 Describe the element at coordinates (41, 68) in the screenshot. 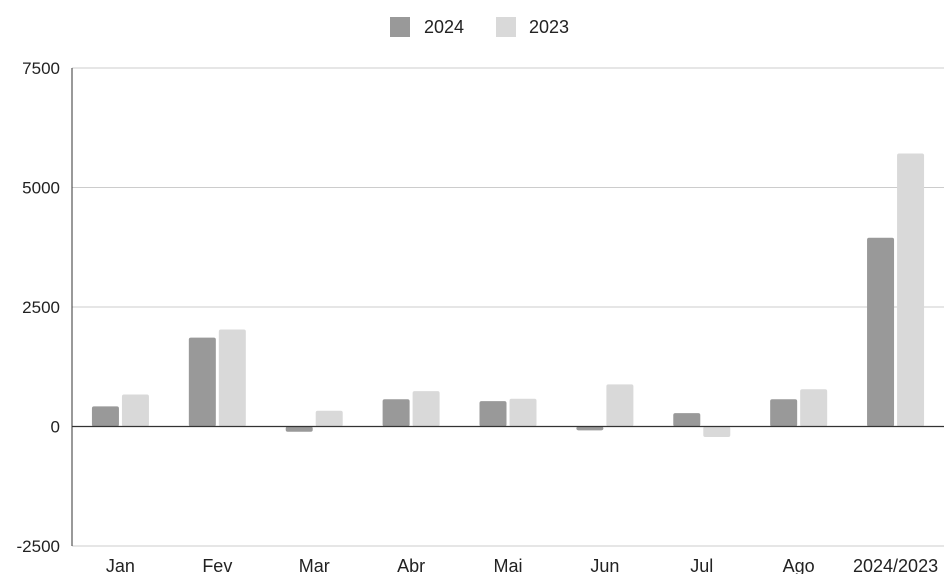

I see `y-tick-label: 7500` at that location.